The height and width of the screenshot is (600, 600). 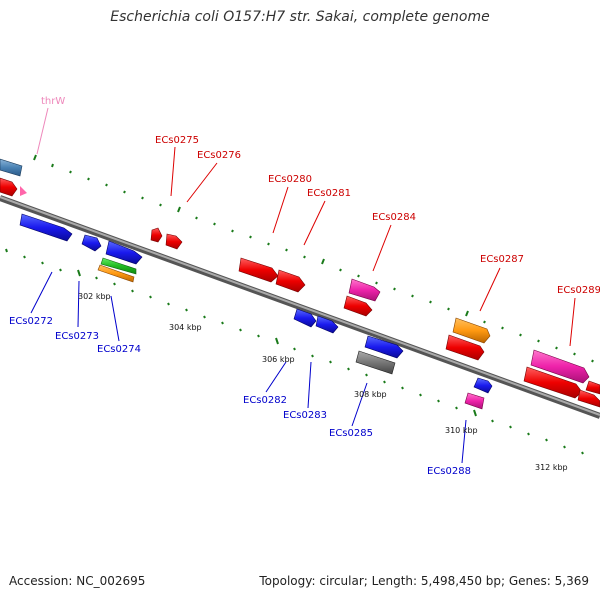 I want to click on gene-label: ECs0287, so click(x=502, y=259).